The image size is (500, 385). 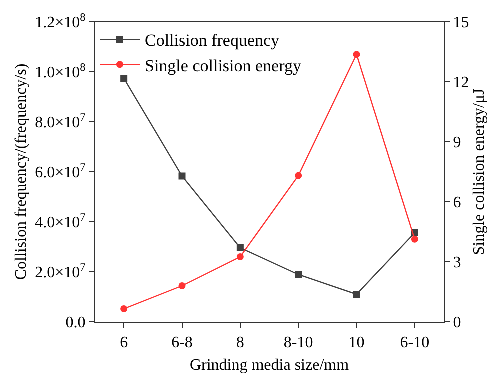 I want to click on y-tick-label: 0.0, so click(x=76, y=323).